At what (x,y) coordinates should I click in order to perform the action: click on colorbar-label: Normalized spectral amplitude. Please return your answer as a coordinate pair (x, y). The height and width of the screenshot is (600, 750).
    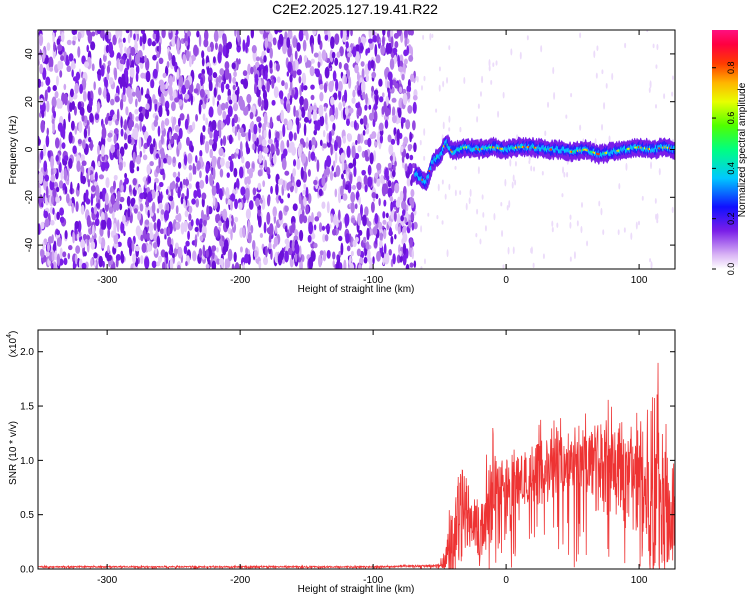
    Looking at the image, I should click on (742, 149).